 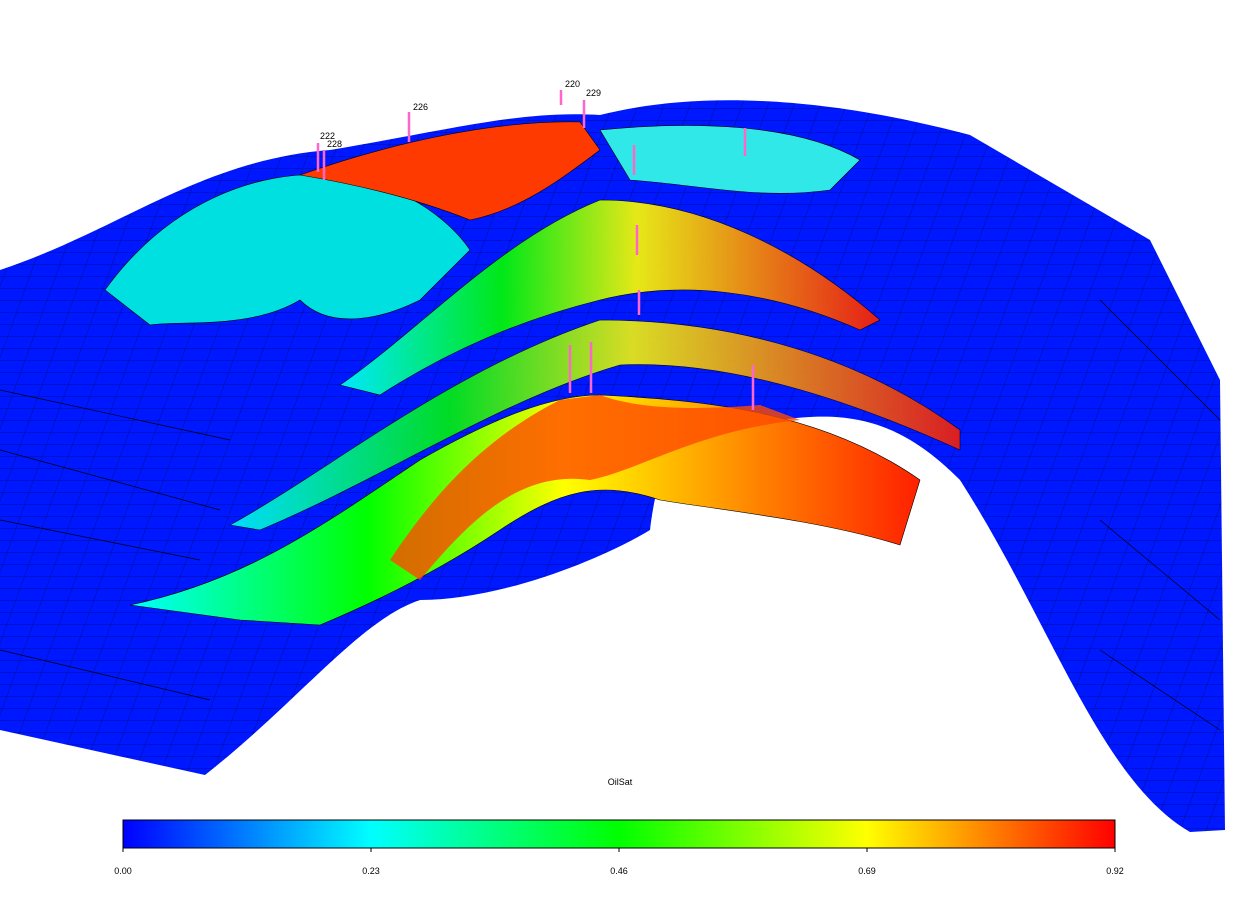 What do you see at coordinates (593, 93) in the screenshot?
I see `well-label: 229` at bounding box center [593, 93].